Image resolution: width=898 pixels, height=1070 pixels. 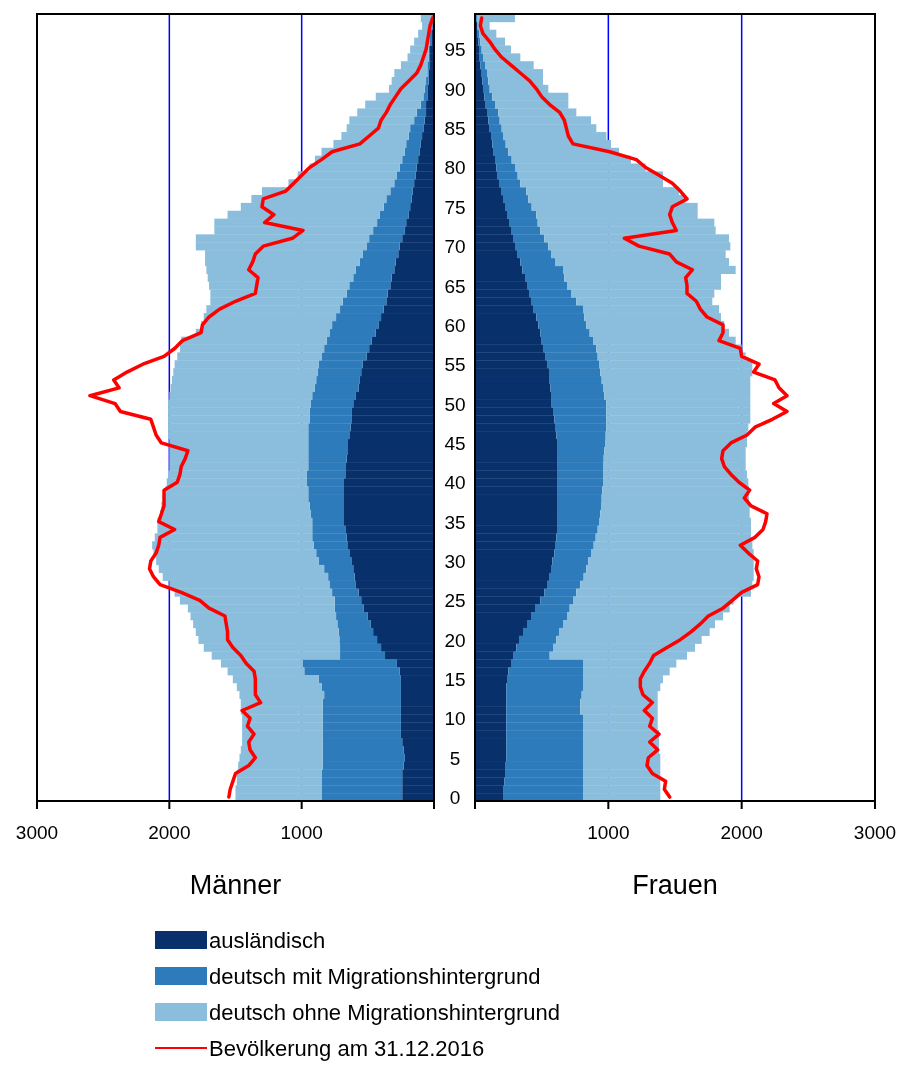 I want to click on y-tick-label: 50, so click(x=455, y=404).